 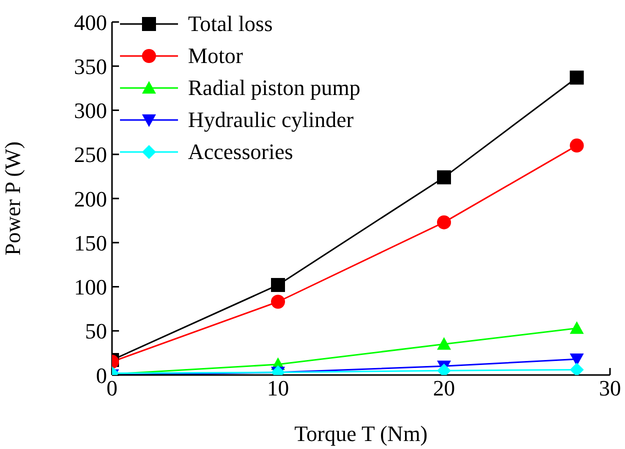 I want to click on y-tick-label: 200, so click(x=90, y=199).